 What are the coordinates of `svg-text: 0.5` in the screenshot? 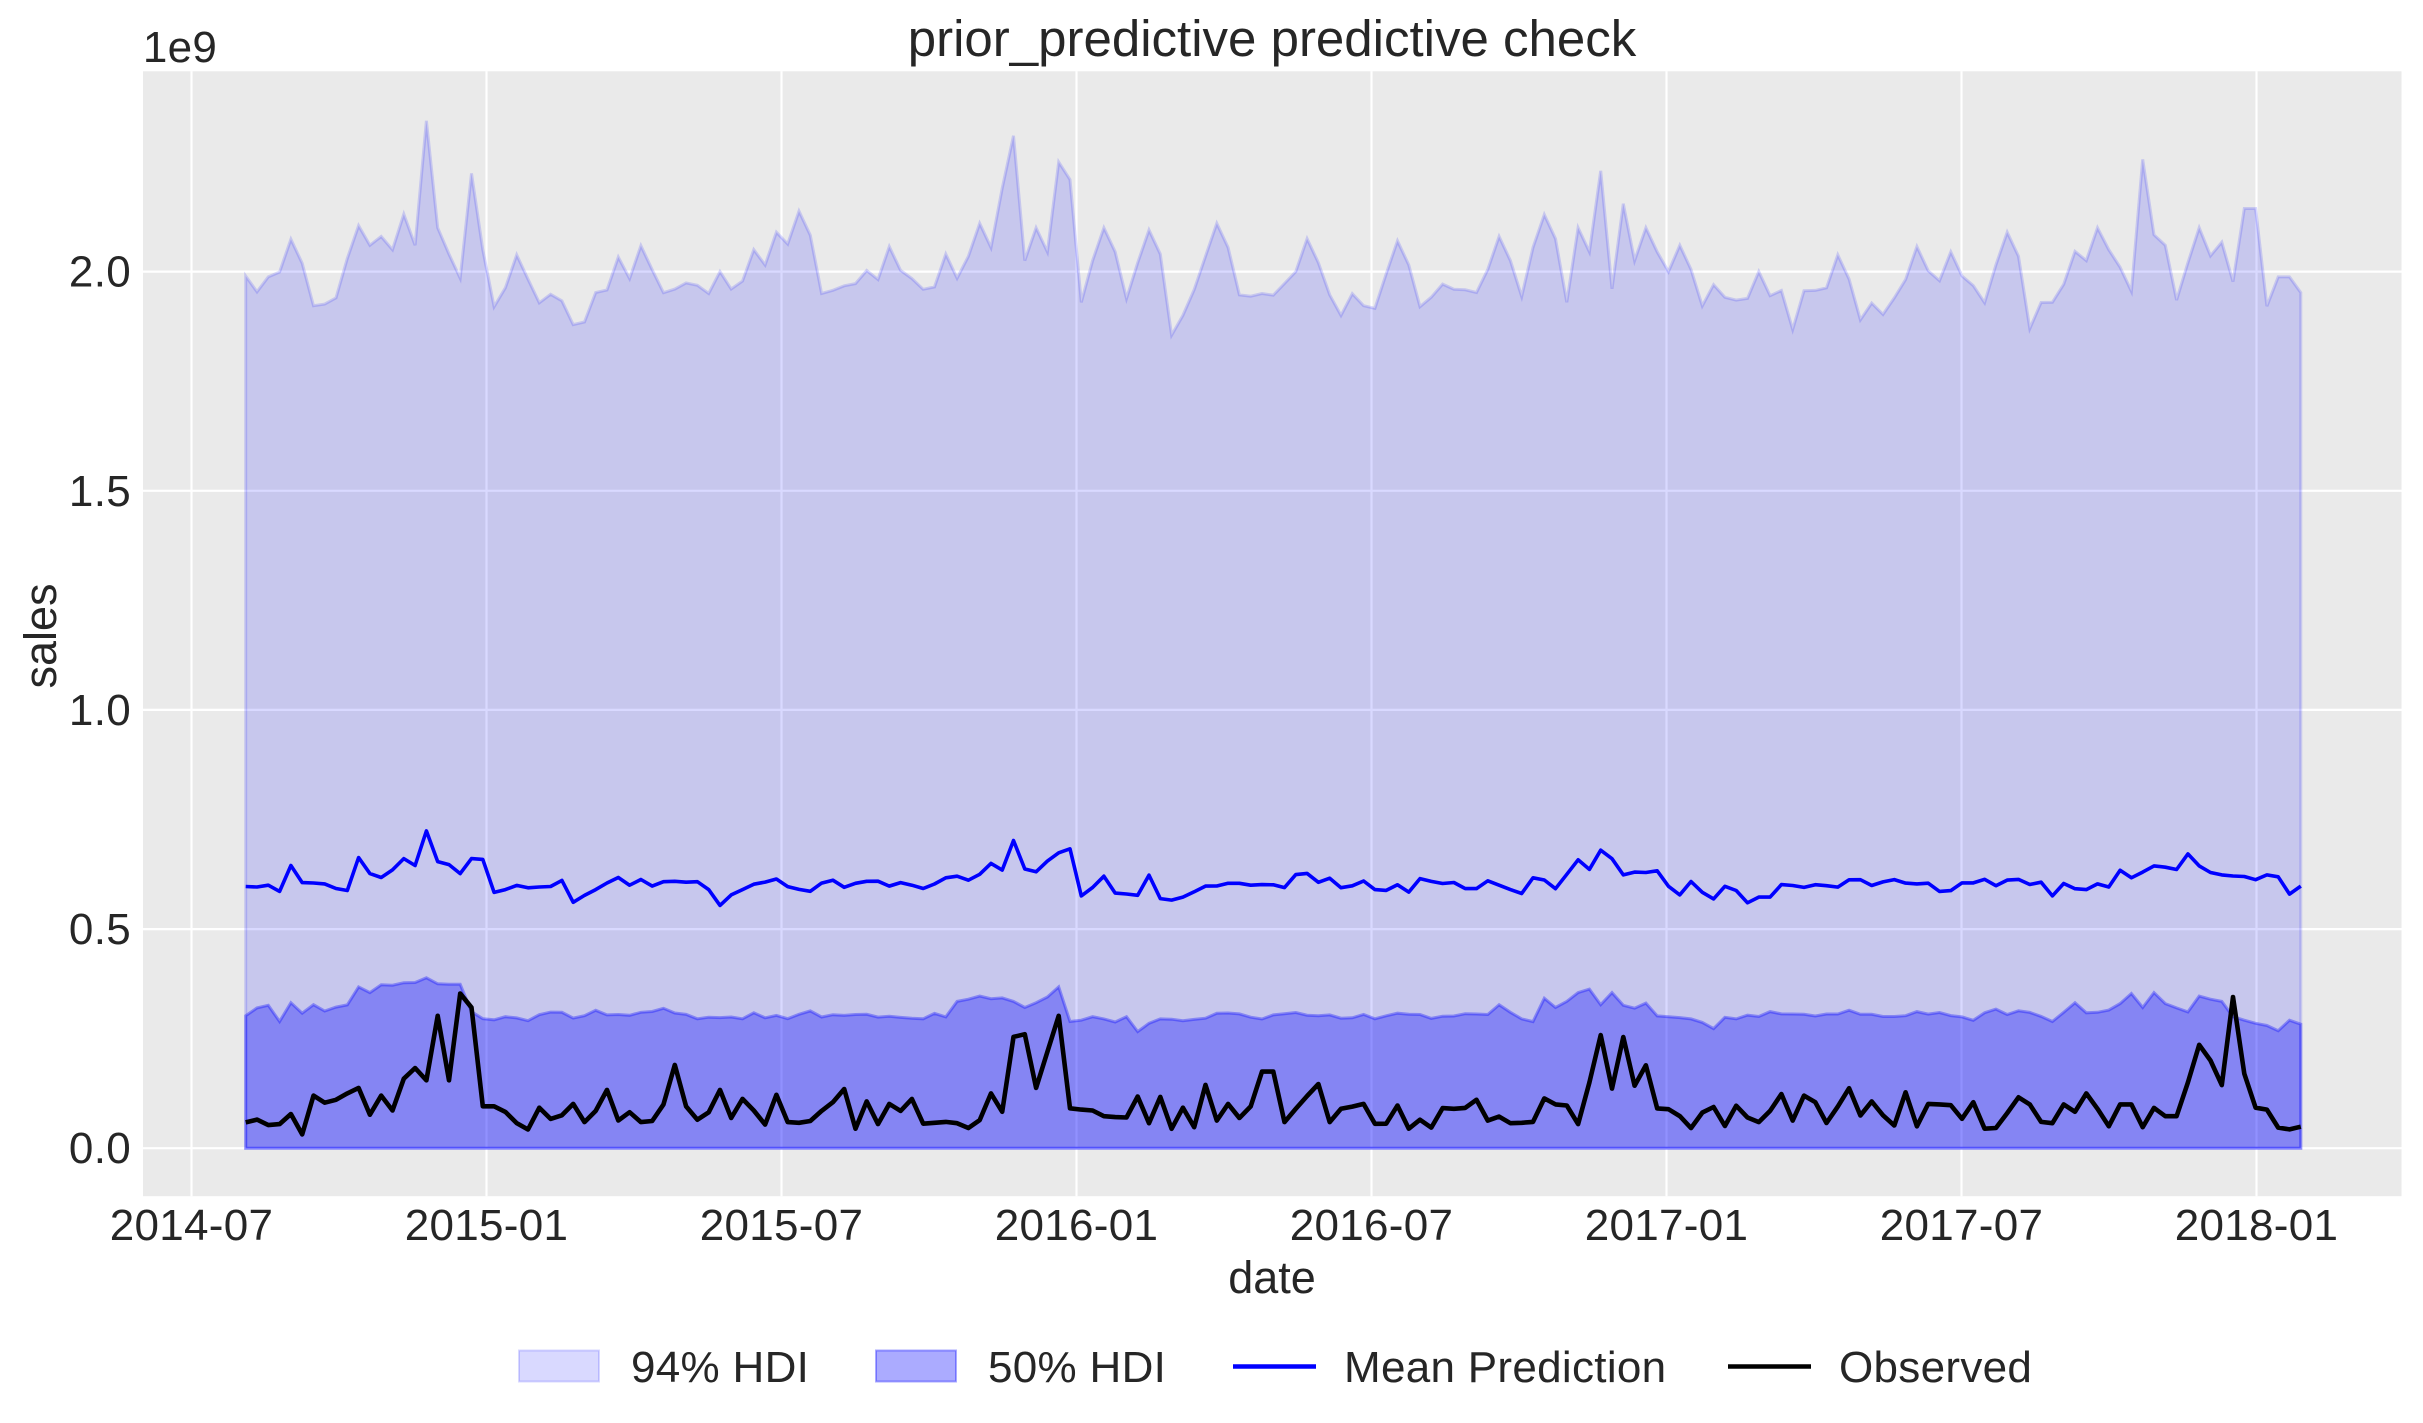 It's located at (100, 929).